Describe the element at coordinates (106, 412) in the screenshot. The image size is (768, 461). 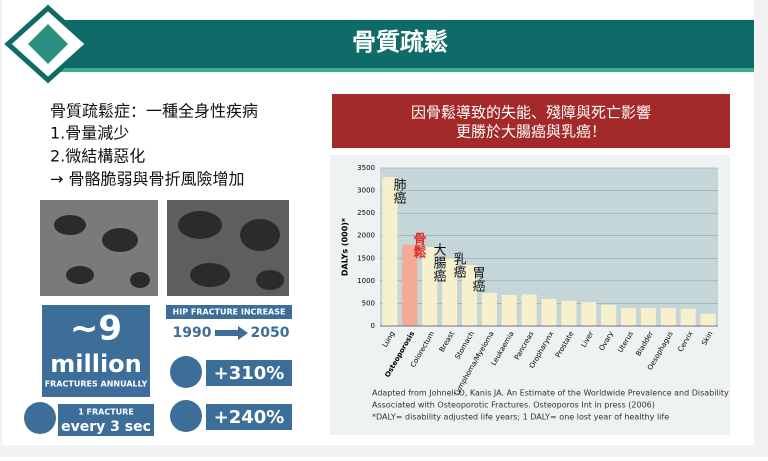
I see `rate-top: 1 FRACTURE` at that location.